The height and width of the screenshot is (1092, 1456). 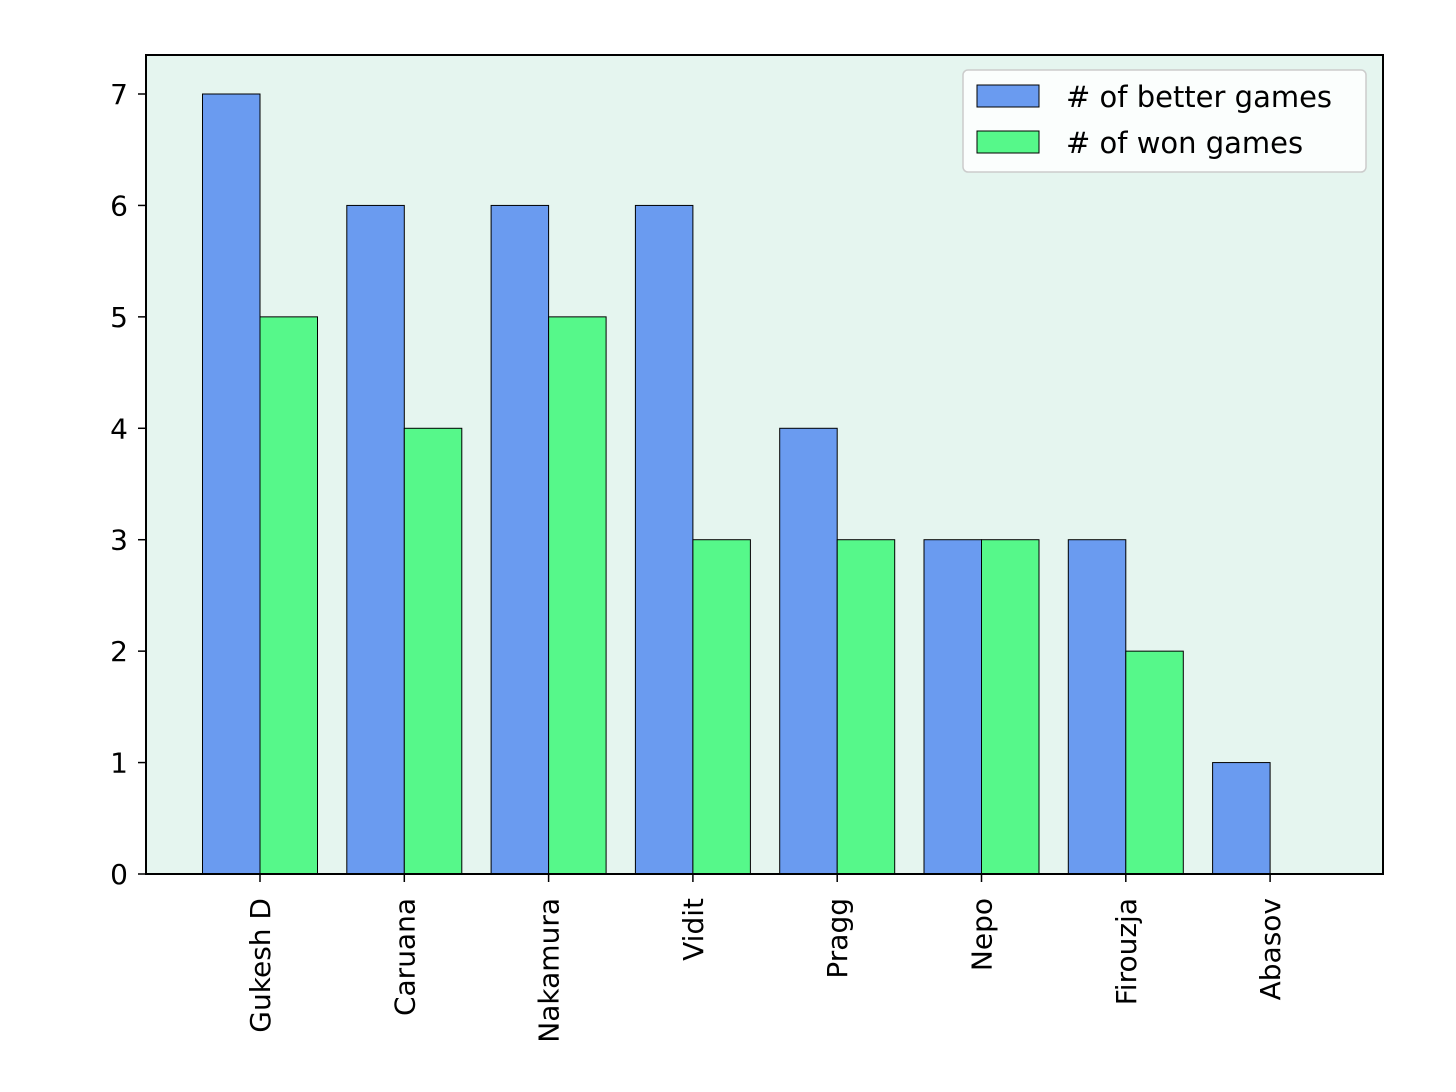 What do you see at coordinates (1010, 707) in the screenshot?
I see `bar-won-games-nepo` at bounding box center [1010, 707].